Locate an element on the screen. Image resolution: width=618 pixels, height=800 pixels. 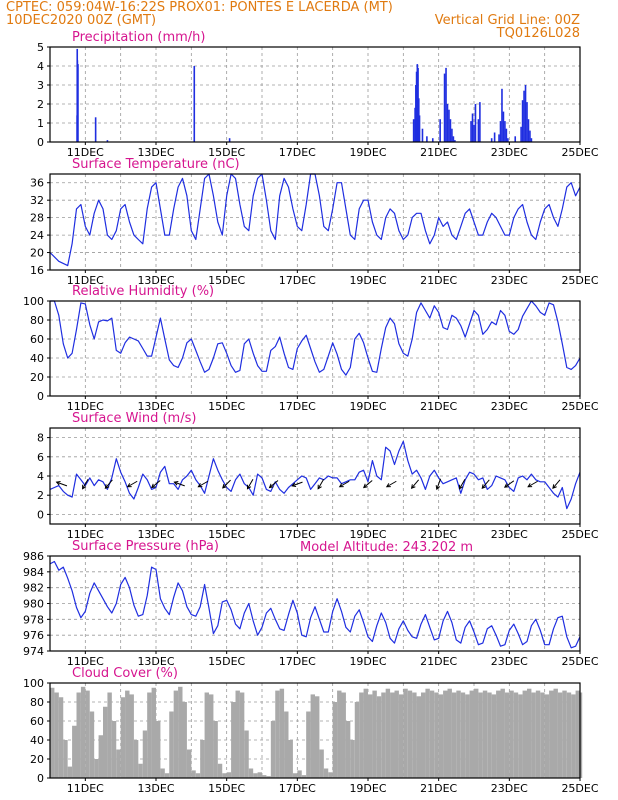
humidity-xtick-label: 19DEC is located at coordinates (367, 406).